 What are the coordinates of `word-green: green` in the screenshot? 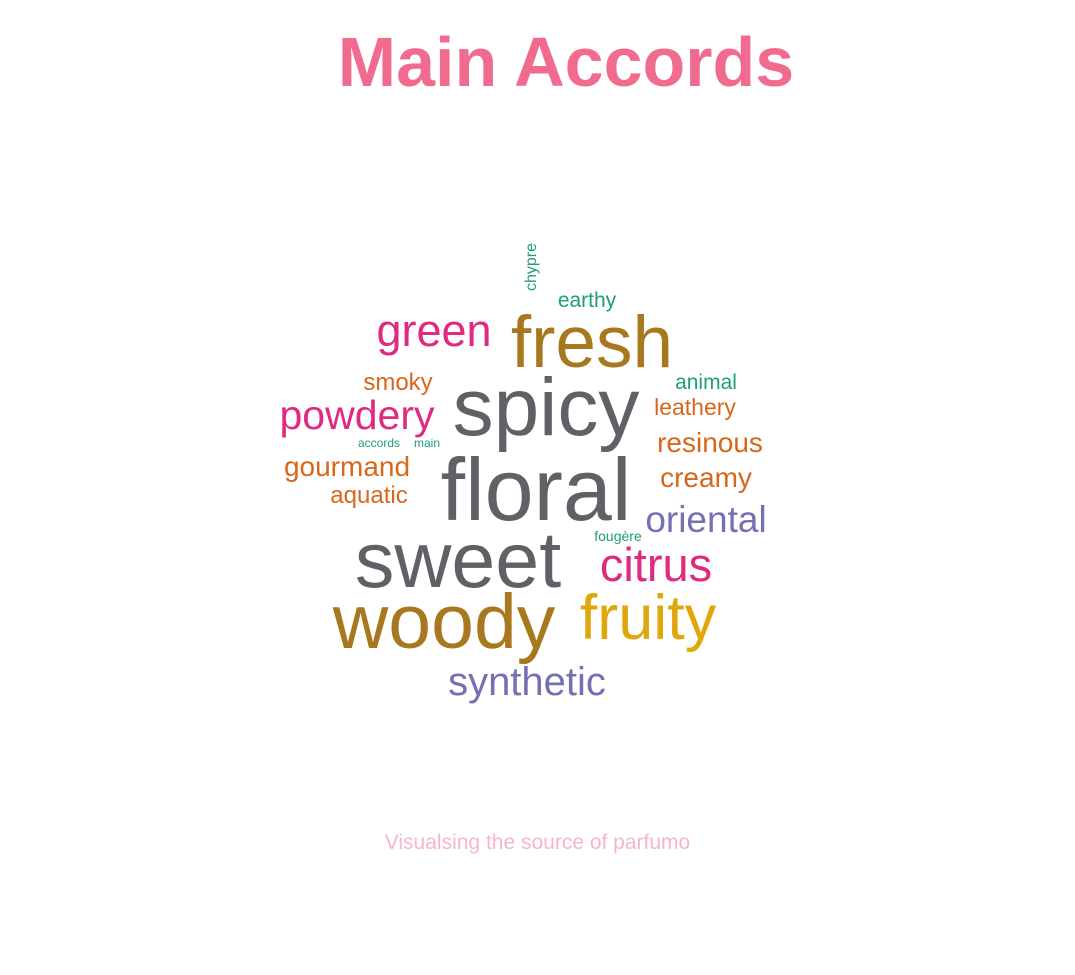 It's located at (433, 330).